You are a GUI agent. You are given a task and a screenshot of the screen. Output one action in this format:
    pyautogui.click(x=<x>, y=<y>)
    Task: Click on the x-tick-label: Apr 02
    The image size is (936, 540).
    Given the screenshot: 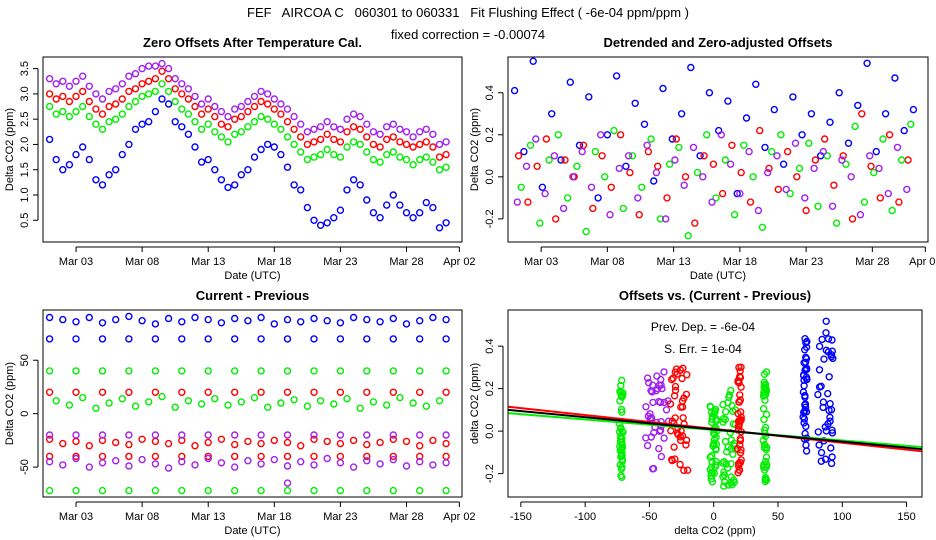 What is the action you would take?
    pyautogui.click(x=922, y=262)
    